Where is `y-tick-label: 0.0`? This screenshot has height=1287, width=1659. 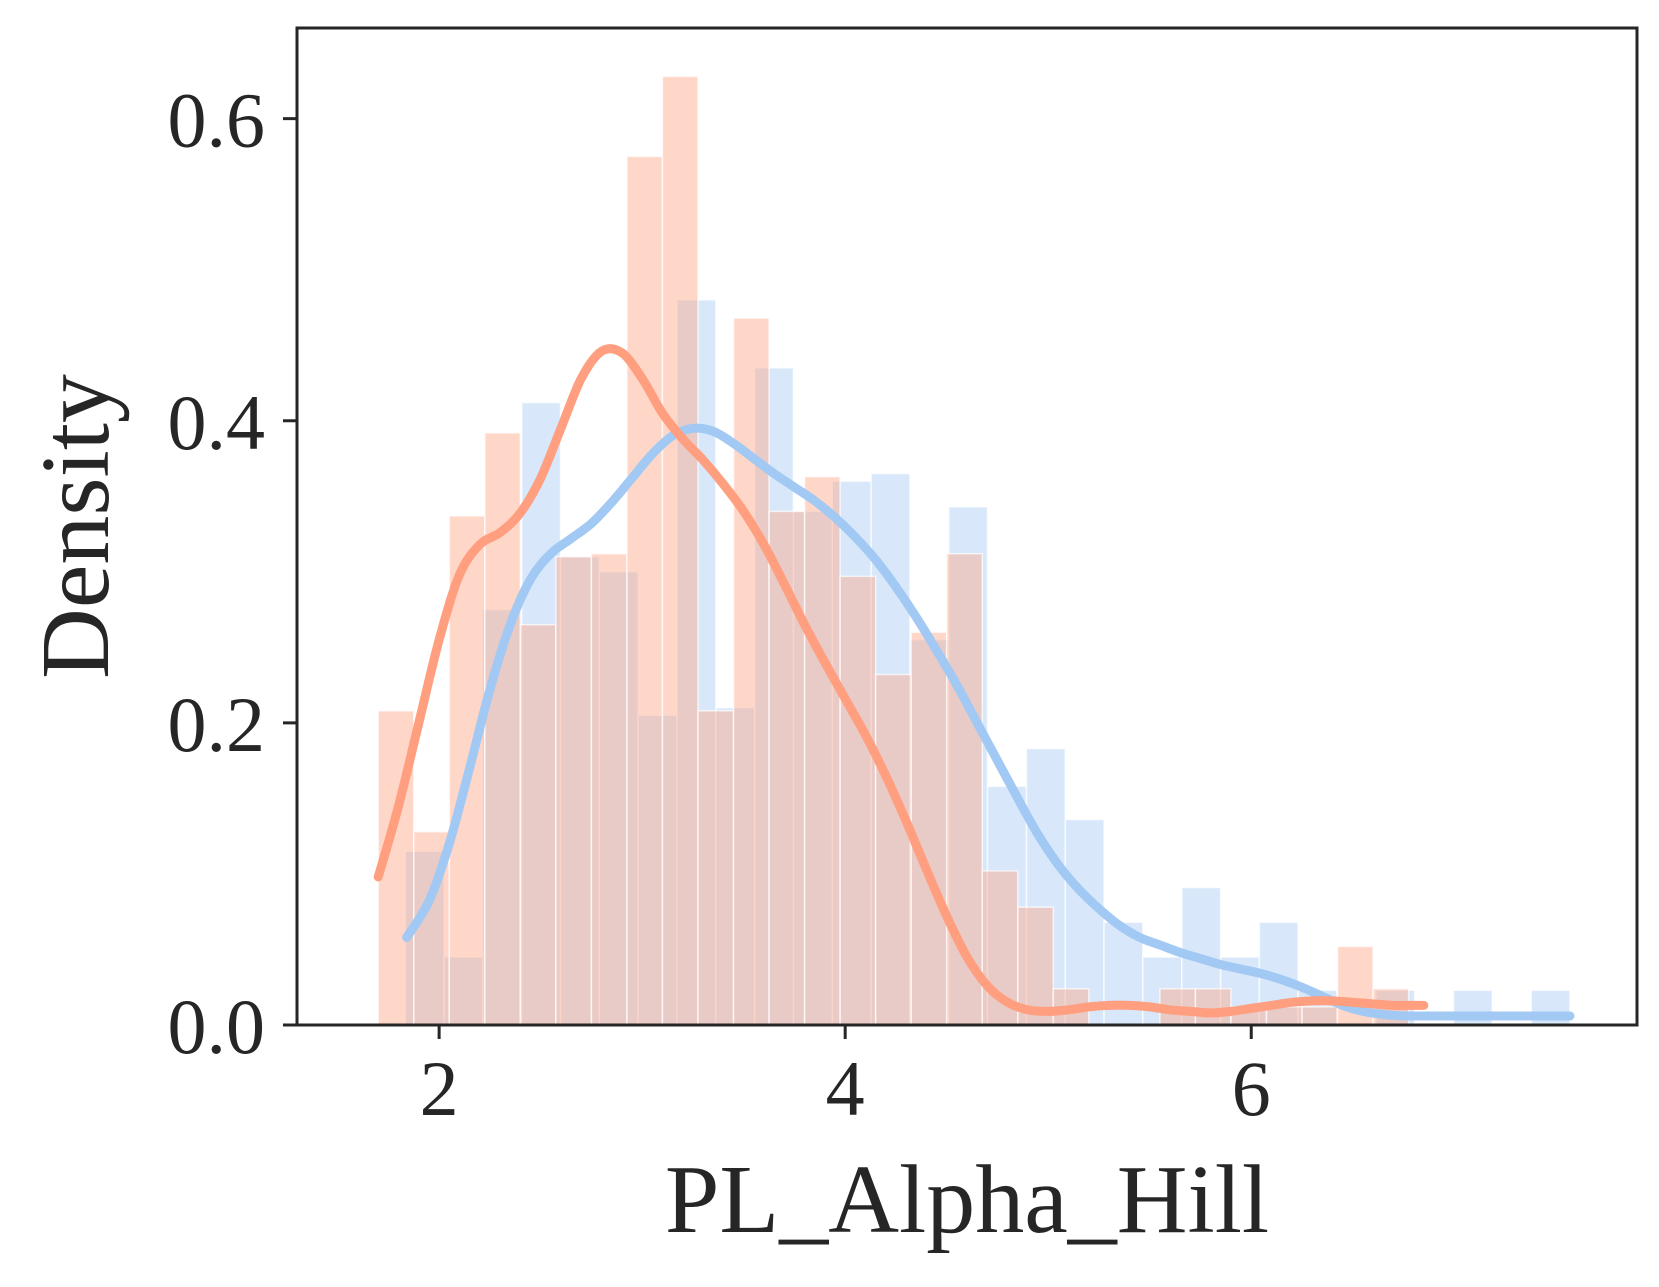 y-tick-label: 0.0 is located at coordinates (217, 1026).